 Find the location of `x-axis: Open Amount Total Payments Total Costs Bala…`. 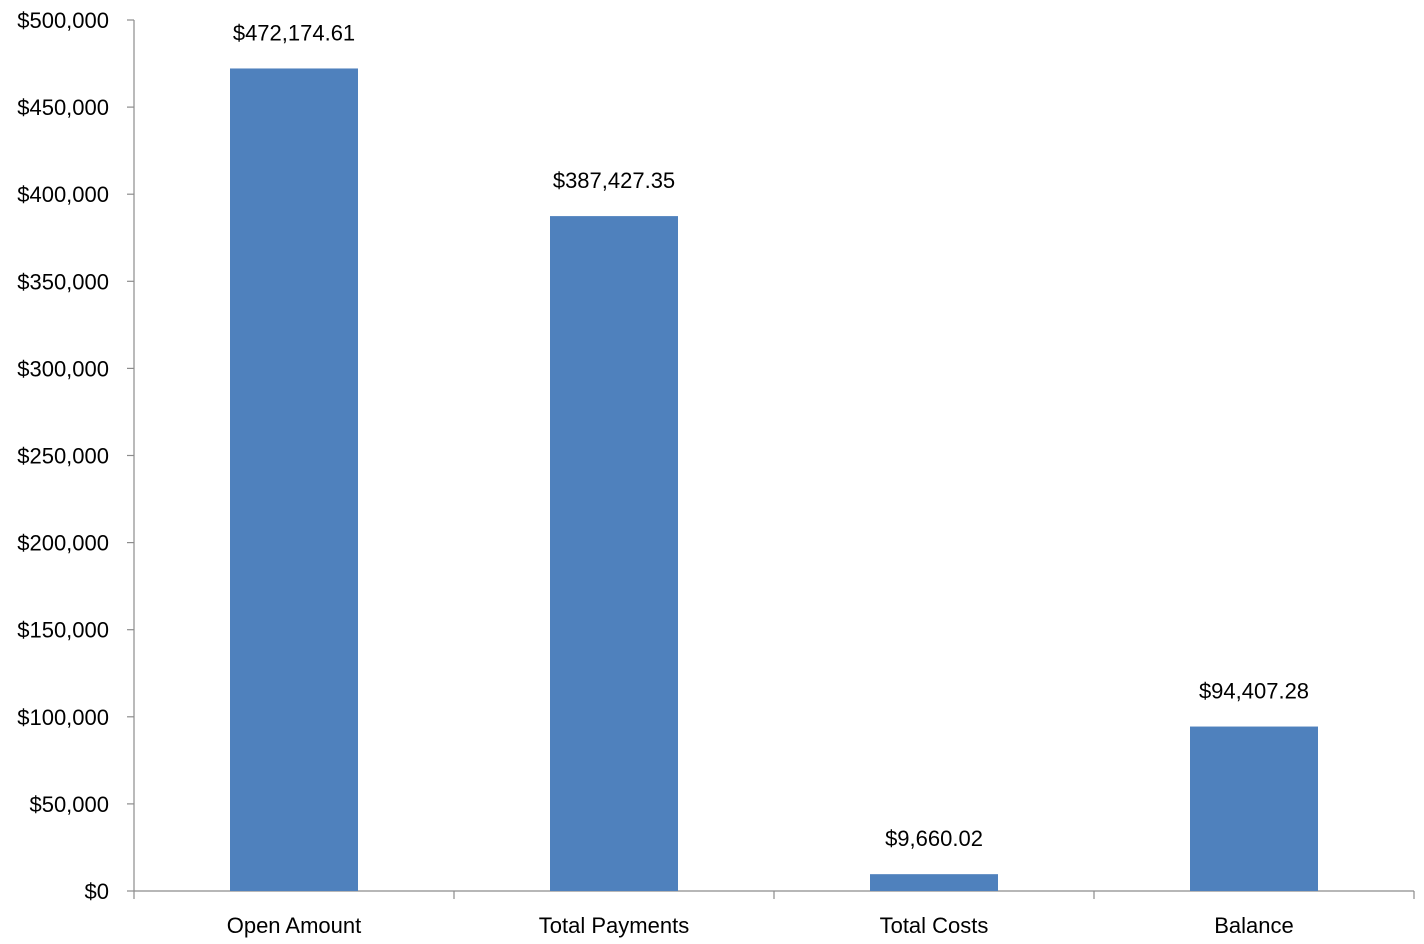

x-axis: Open Amount Total Payments Total Costs Bala… is located at coordinates (774, 914).